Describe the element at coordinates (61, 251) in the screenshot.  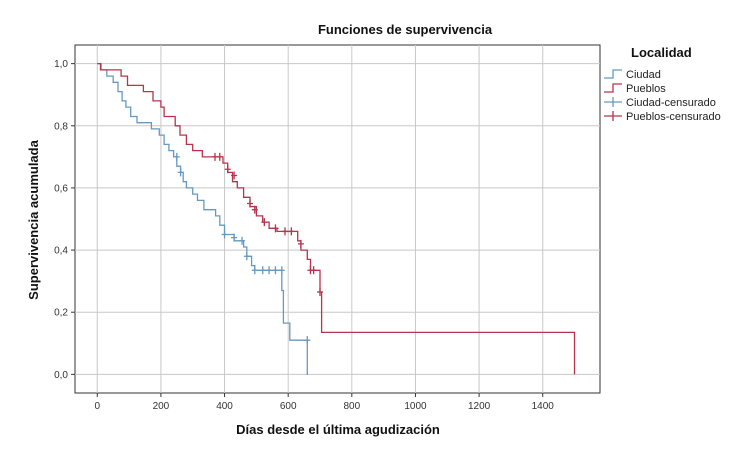
I see `y-tick-label: 0,4` at that location.